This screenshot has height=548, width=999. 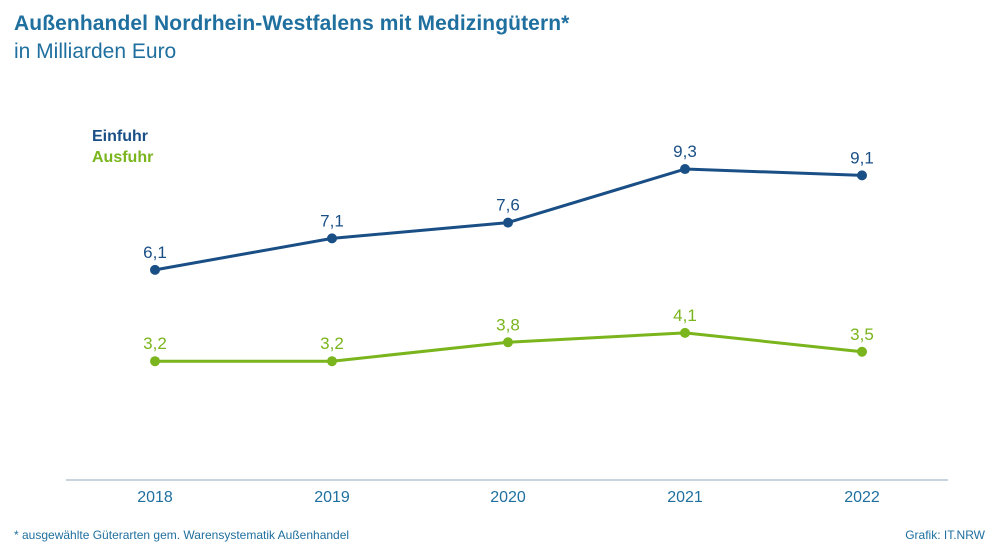 What do you see at coordinates (508, 324) in the screenshot?
I see `data-label-ausfuhr: 3,8` at bounding box center [508, 324].